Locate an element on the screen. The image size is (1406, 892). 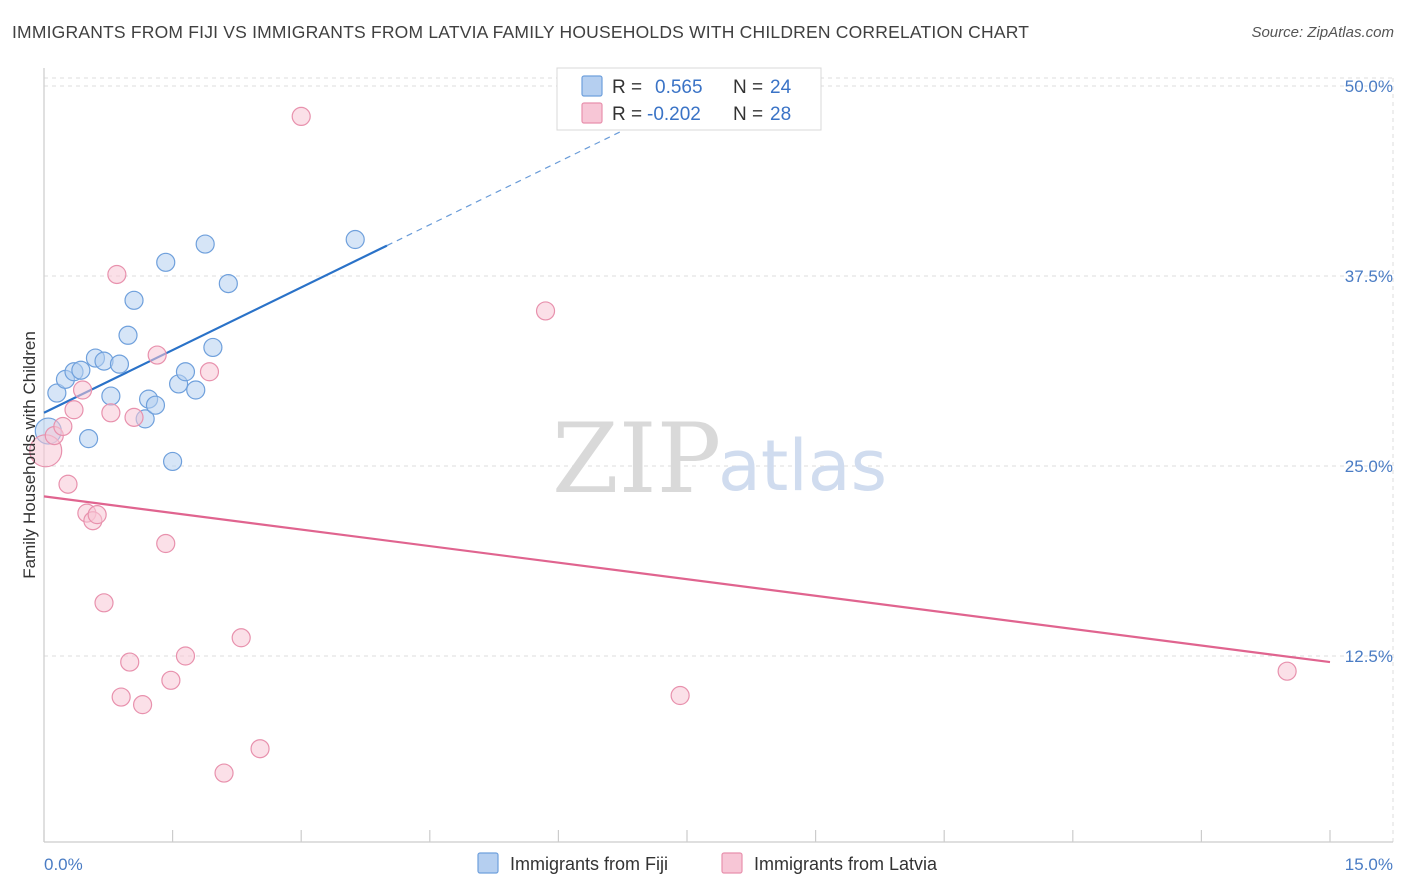
legend-n-value-latvia: 28 is located at coordinates (780, 114).